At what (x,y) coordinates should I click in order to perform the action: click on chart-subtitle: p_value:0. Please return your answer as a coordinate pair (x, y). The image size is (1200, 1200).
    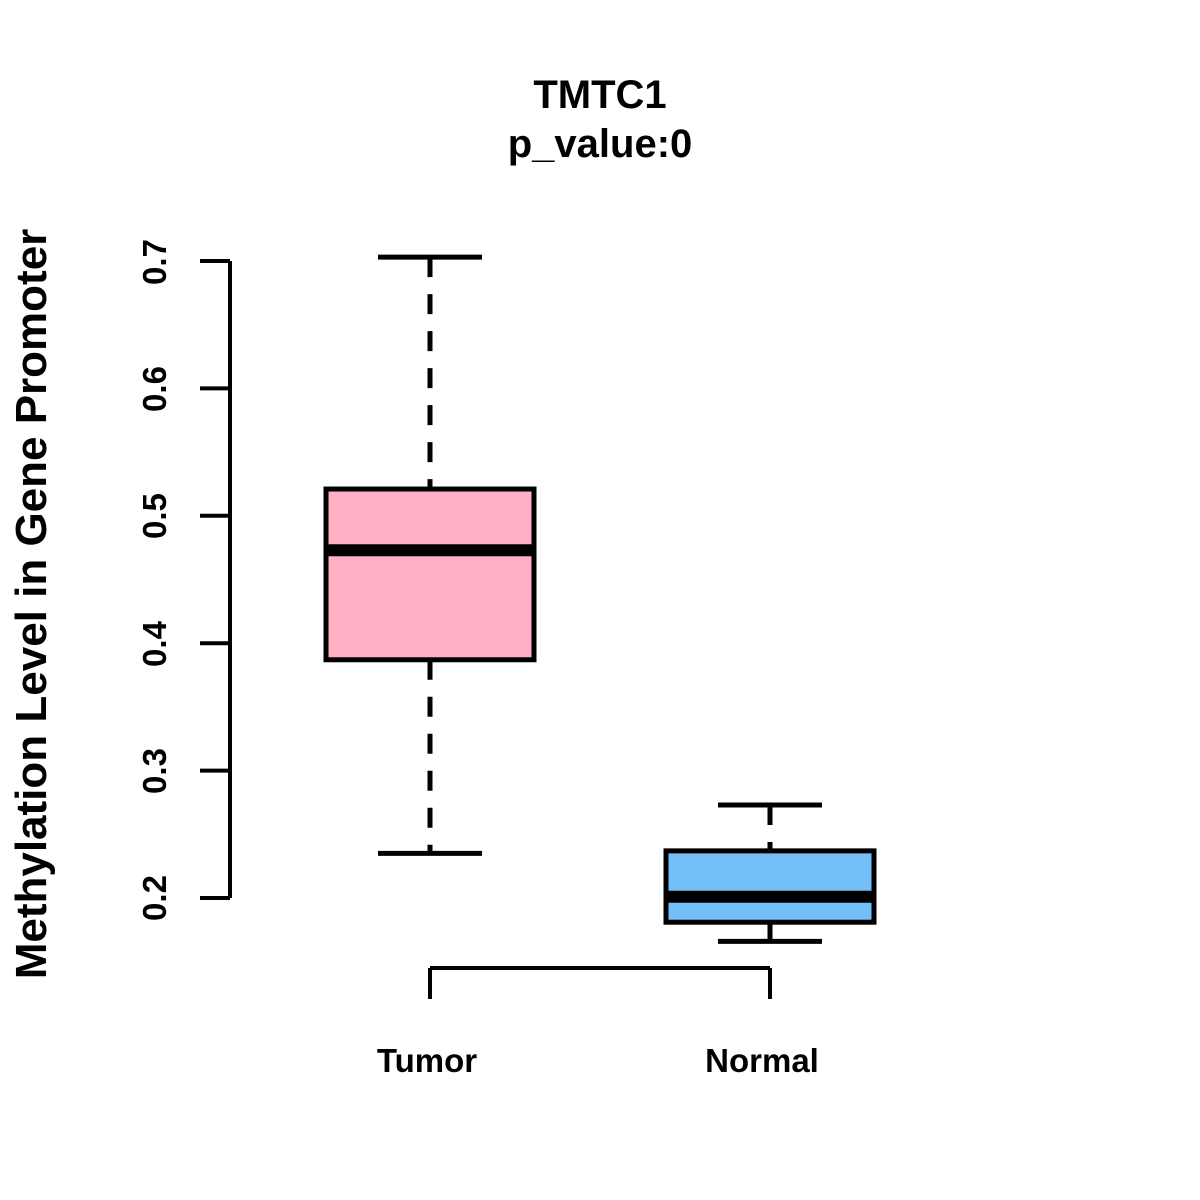
    Looking at the image, I should click on (600, 144).